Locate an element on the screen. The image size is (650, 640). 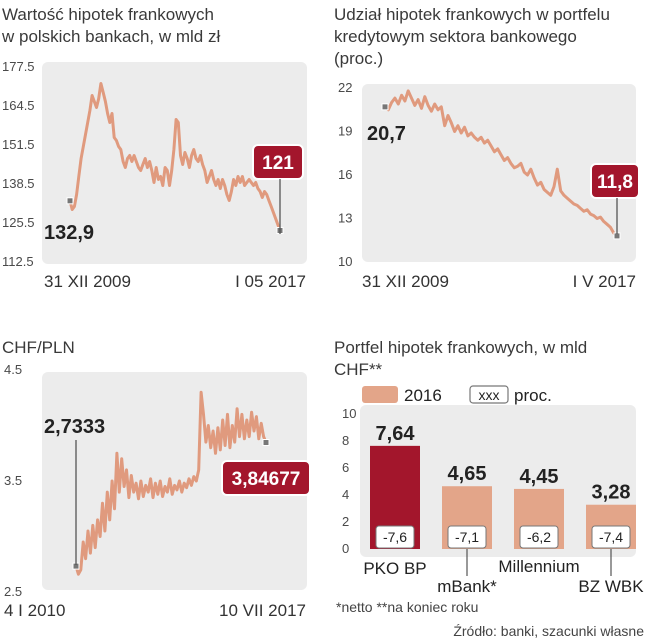
chart4-title-line2: CHF** is located at coordinates (358, 369).